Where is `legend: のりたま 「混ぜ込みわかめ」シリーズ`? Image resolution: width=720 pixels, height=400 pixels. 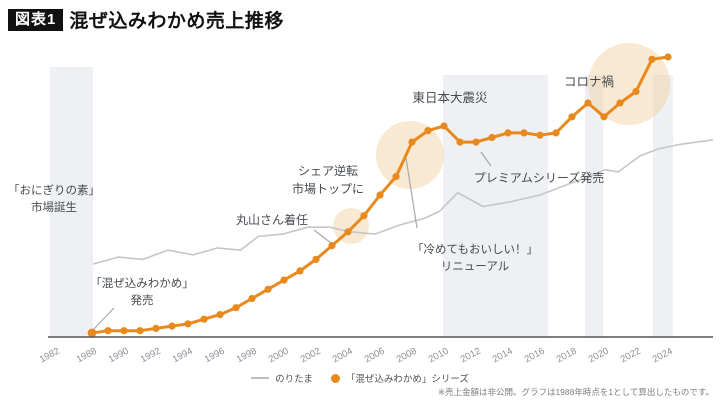 legend: のりたま 「混ぜ込みわかめ」シリーズ is located at coordinates (360, 378).